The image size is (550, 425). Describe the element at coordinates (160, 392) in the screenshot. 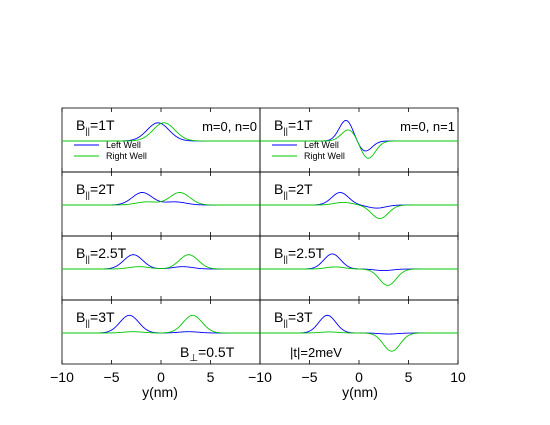

I see `x-axis-label-left: y(nm)` at that location.